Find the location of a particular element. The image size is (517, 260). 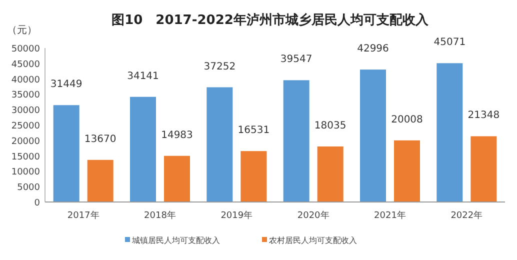

data-label: 14983 is located at coordinates (177, 135).